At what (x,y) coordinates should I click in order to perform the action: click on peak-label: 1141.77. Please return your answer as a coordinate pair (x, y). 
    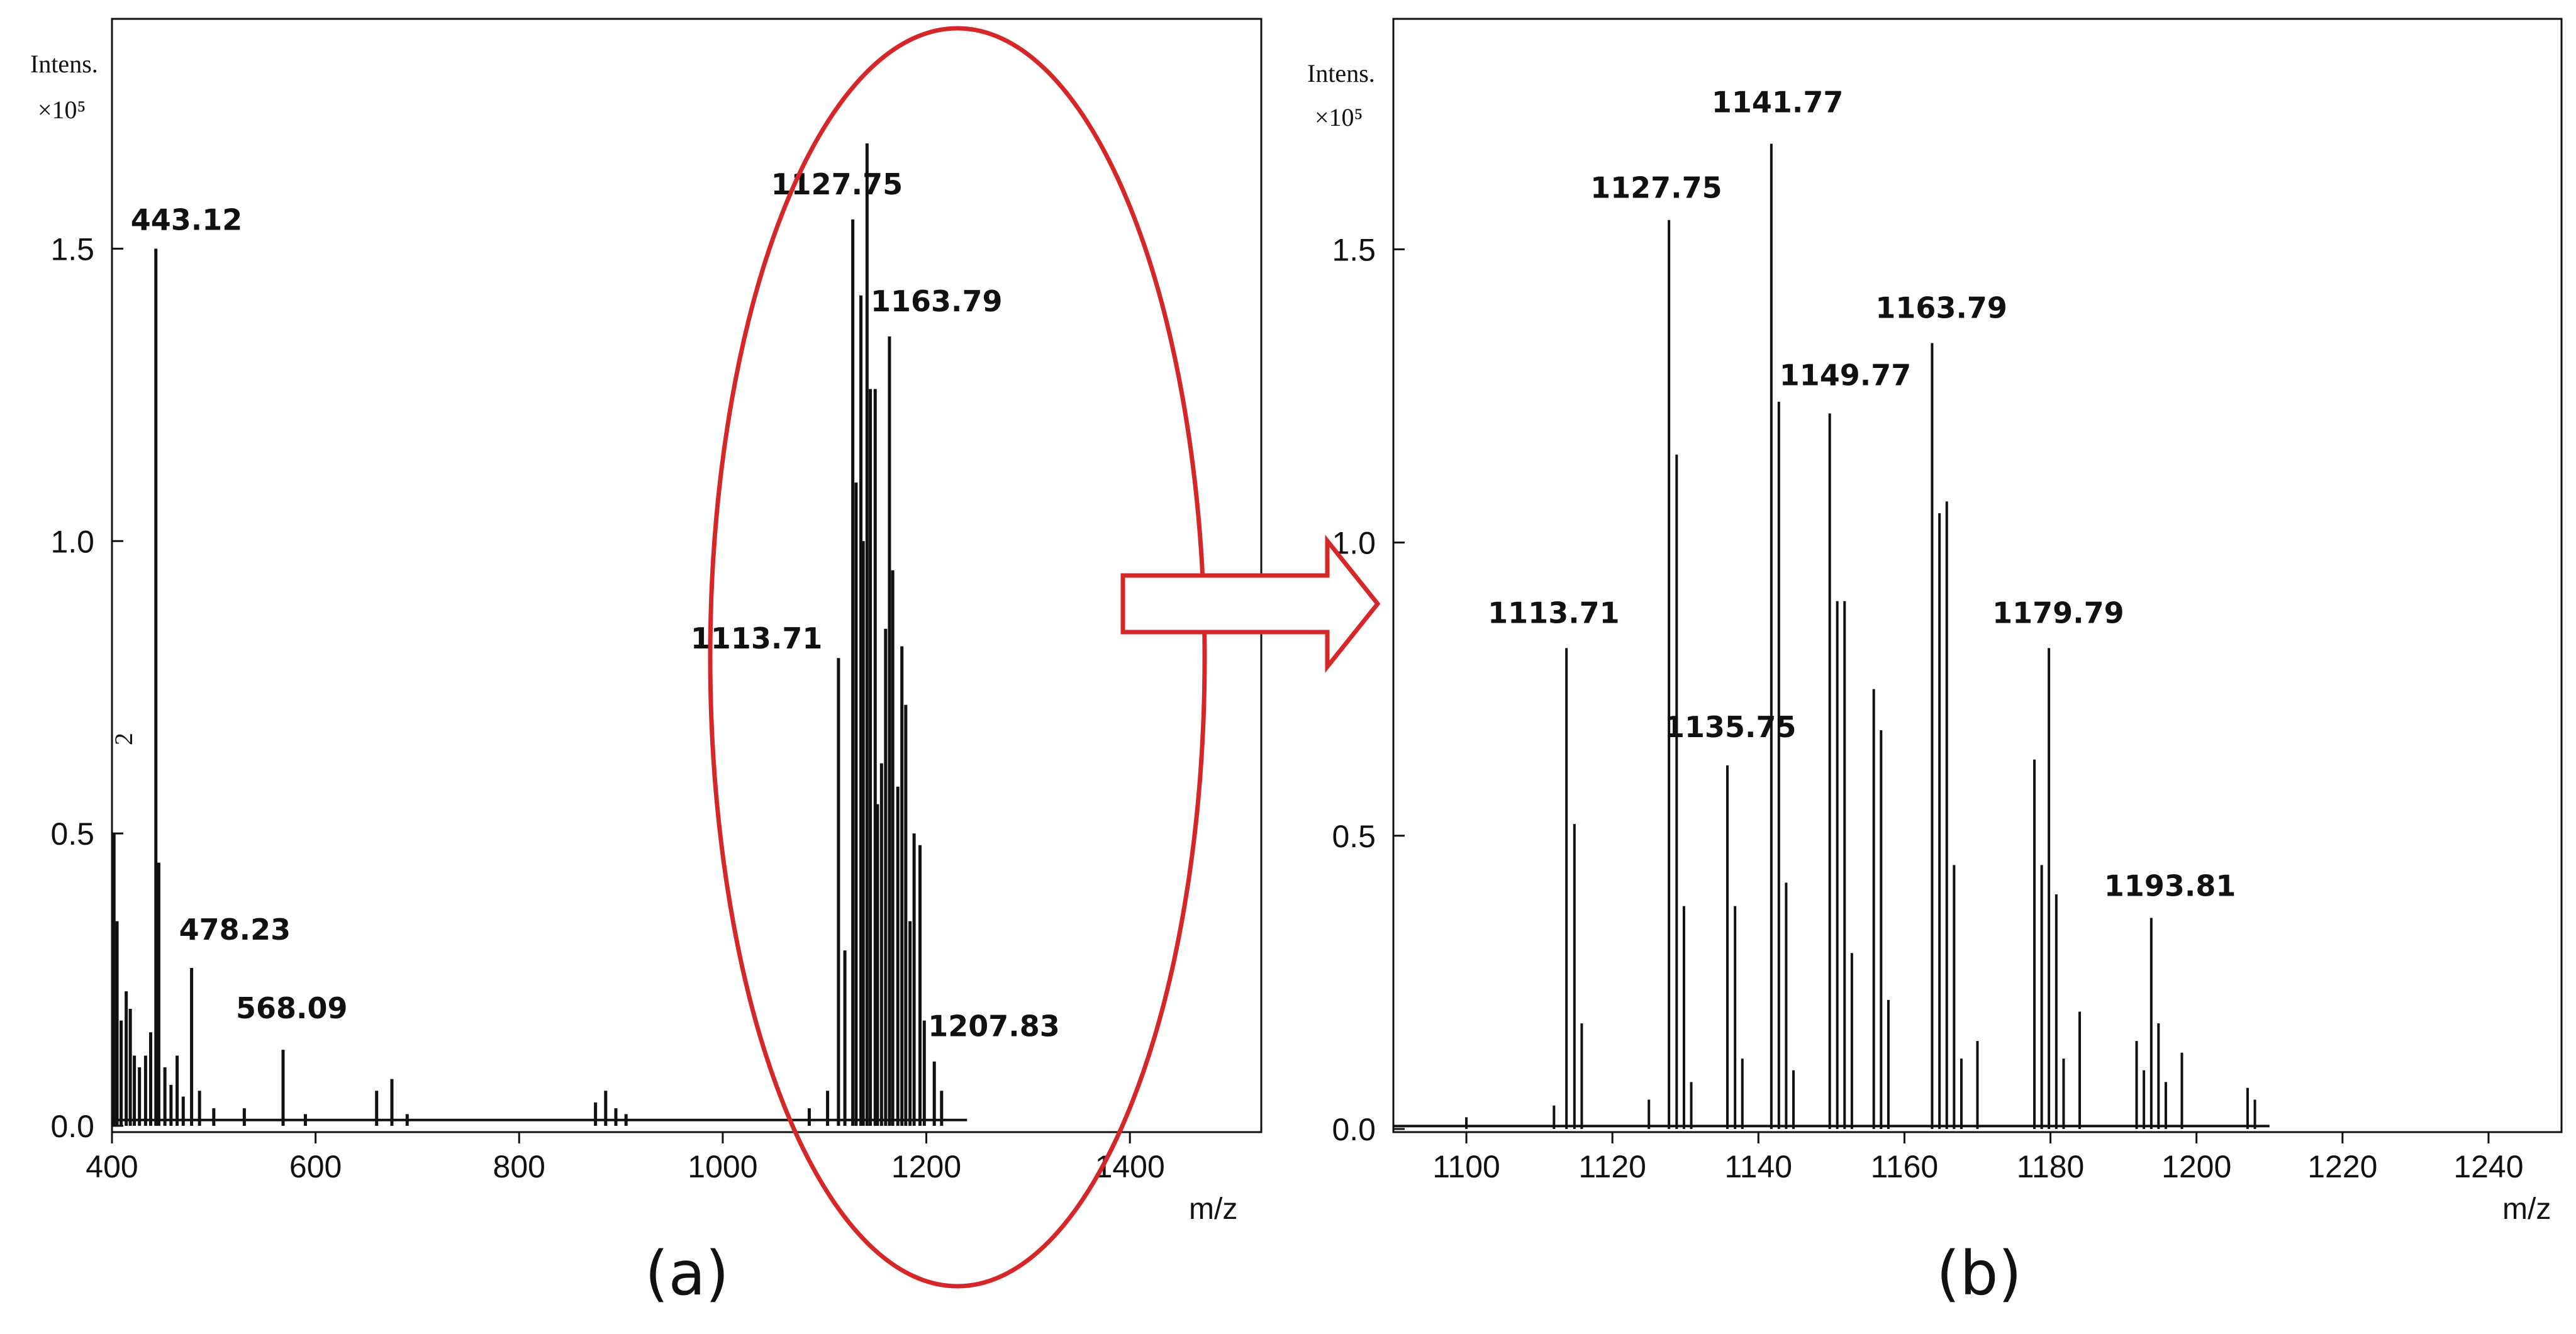
    Looking at the image, I should click on (1778, 103).